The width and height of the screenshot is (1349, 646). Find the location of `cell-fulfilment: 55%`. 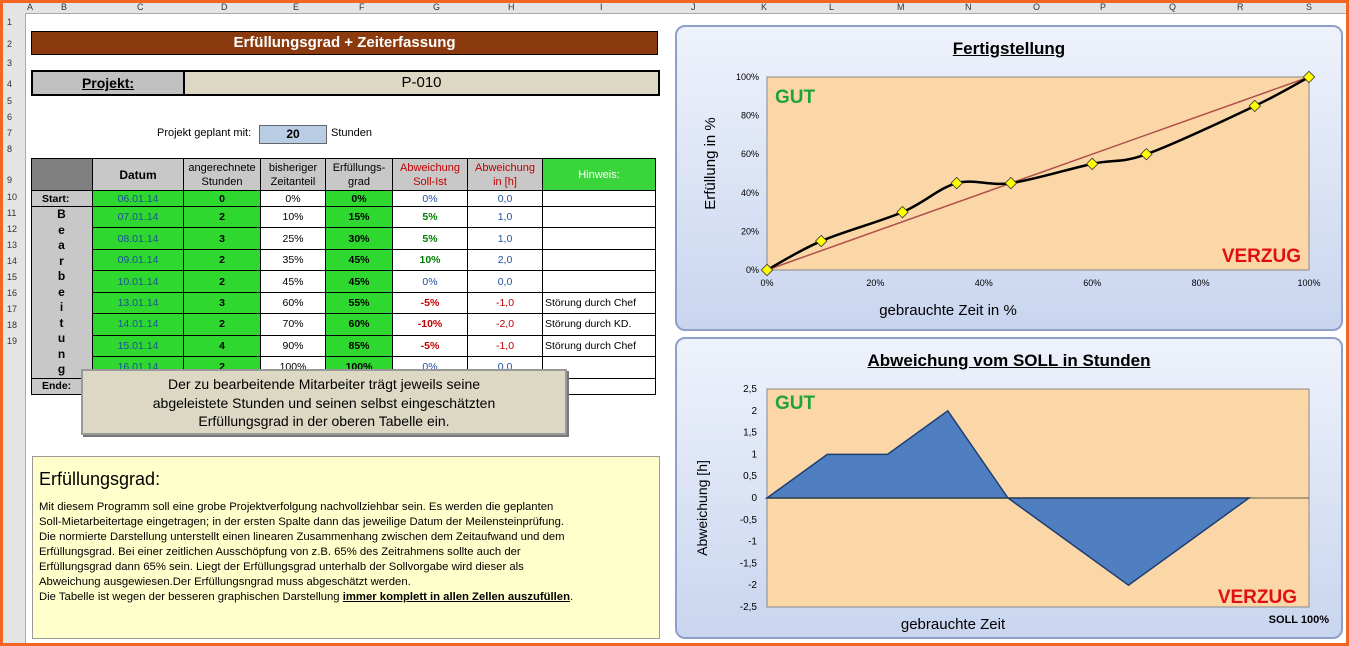

cell-fulfilment: 55% is located at coordinates (359, 303).